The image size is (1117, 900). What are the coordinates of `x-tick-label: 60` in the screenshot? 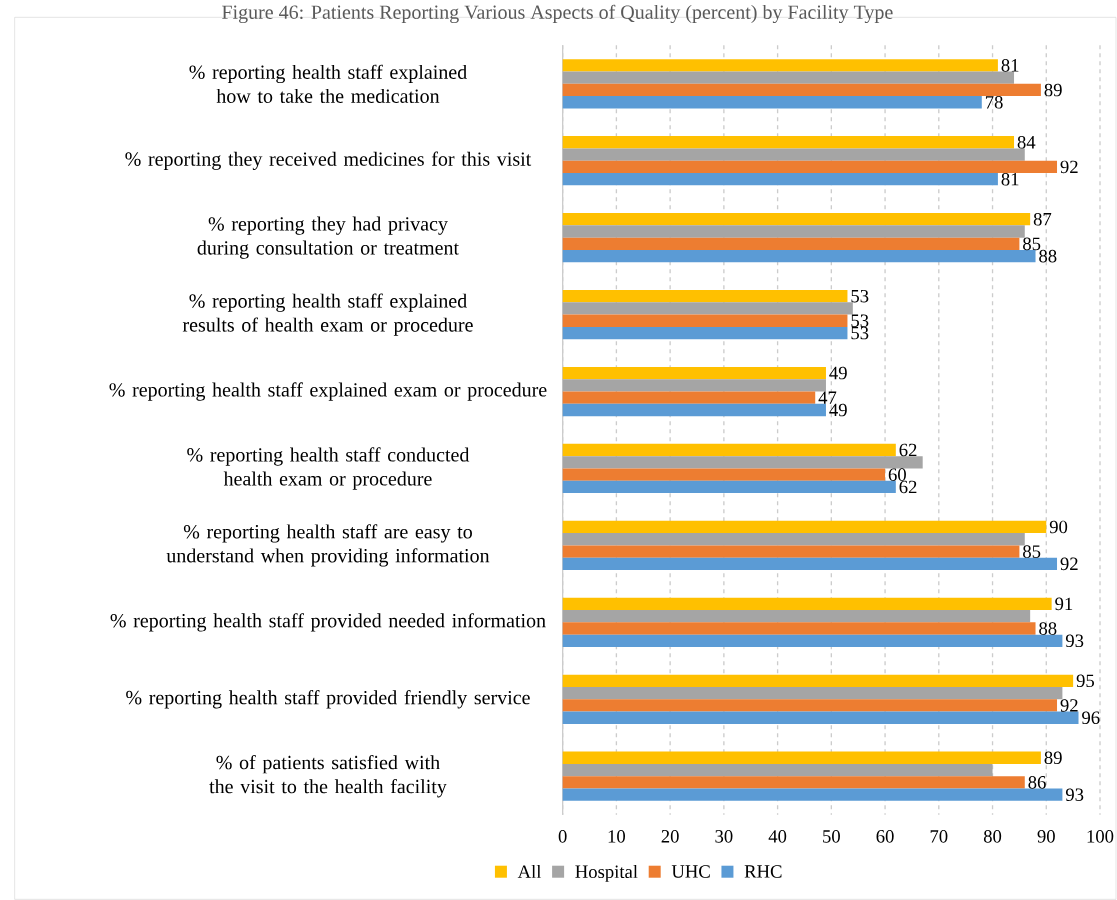 It's located at (885, 836).